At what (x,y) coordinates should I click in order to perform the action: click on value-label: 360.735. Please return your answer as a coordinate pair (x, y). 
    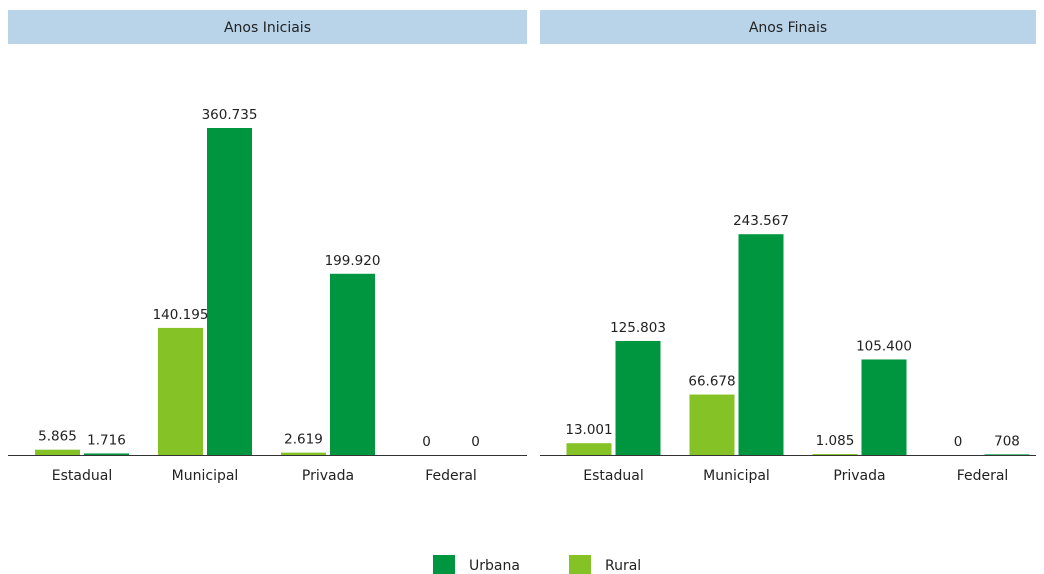
    Looking at the image, I should click on (230, 115).